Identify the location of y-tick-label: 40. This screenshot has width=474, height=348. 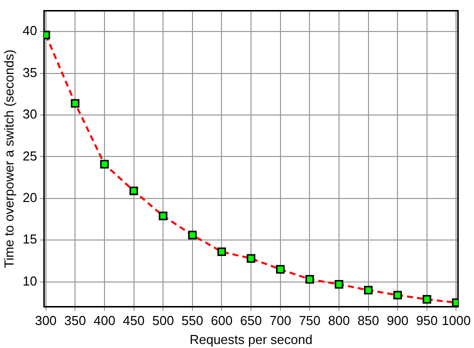
(30, 30).